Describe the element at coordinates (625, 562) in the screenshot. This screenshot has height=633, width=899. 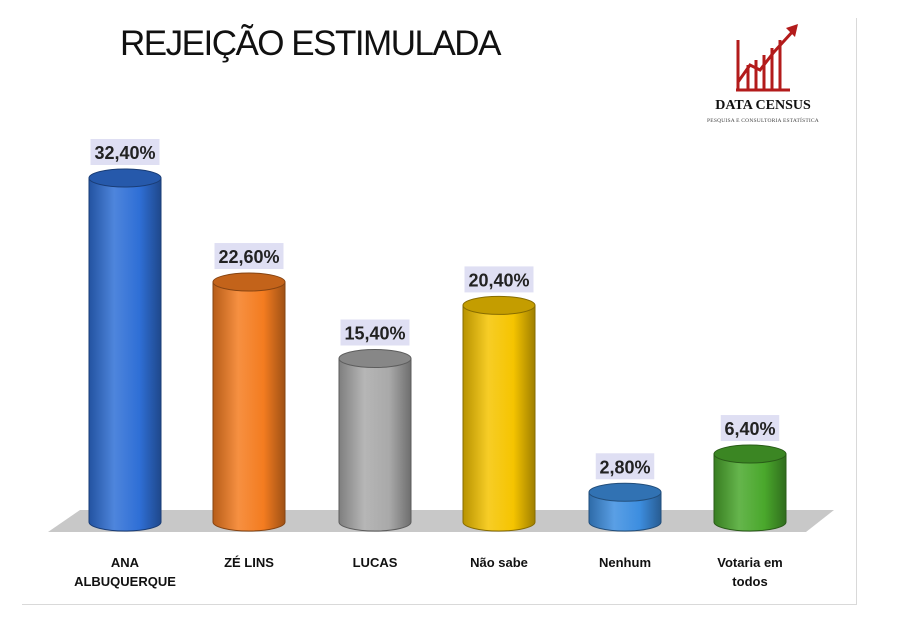
I see `category-label: Nenhum` at that location.